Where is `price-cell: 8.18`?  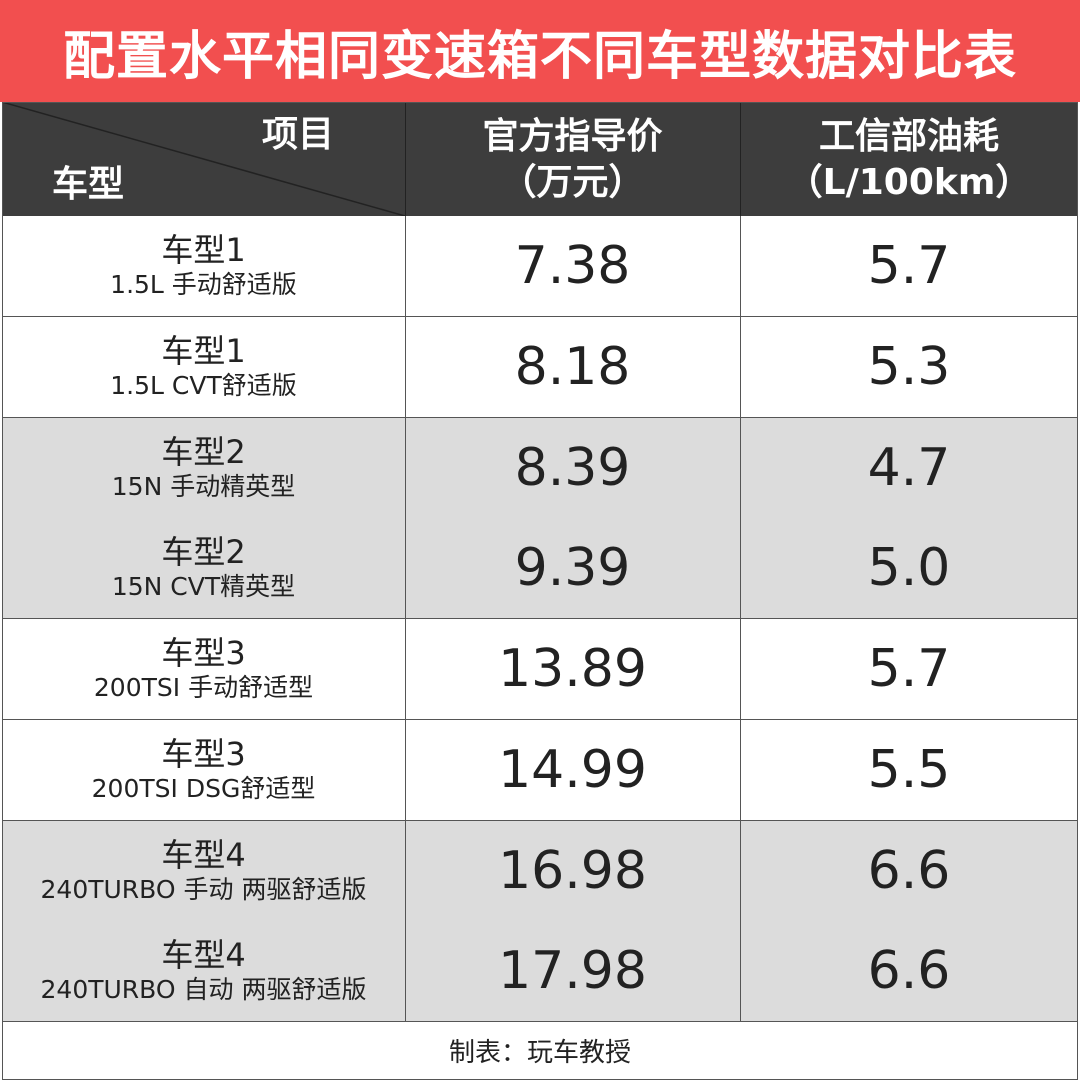
price-cell: 8.18 is located at coordinates (573, 366).